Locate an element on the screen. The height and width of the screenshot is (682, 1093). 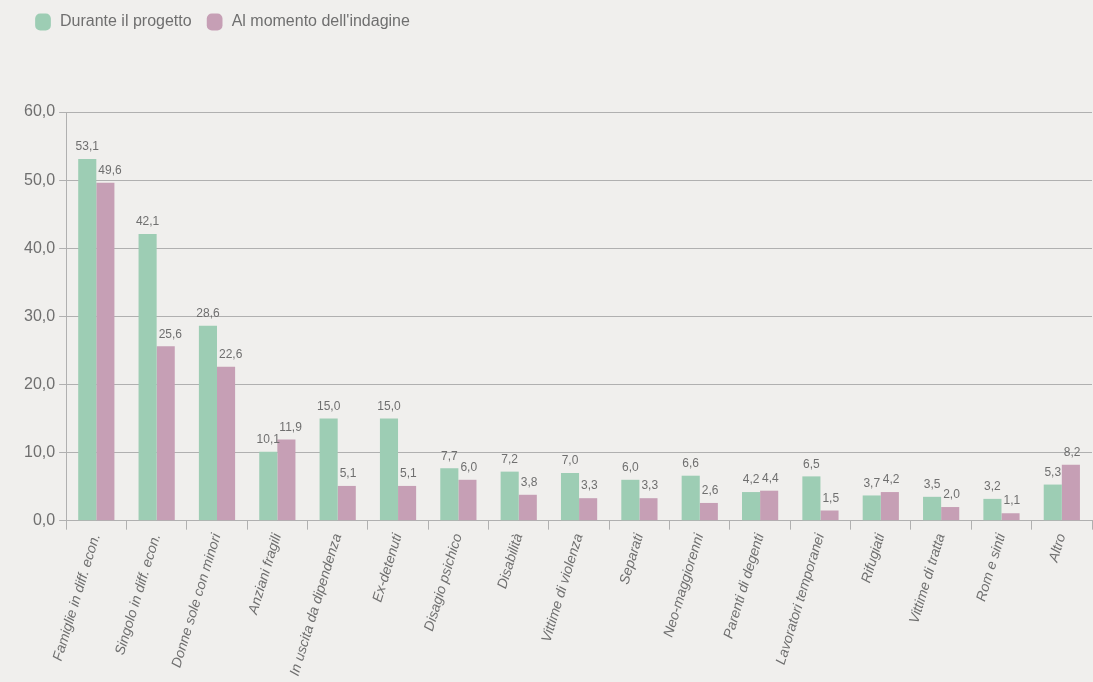
x-tick-label: Rifugiati is located at coordinates (872, 557).